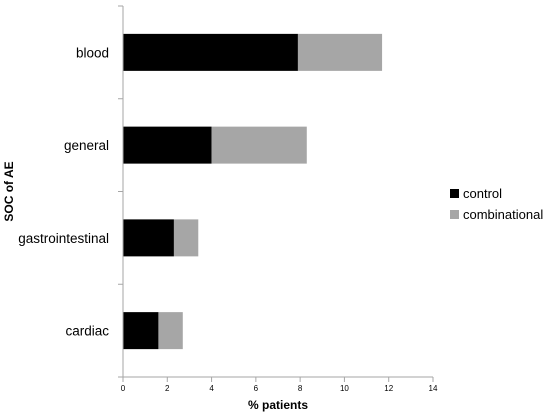 This screenshot has width=550, height=416. I want to click on x-axis-title: % patients, so click(278, 405).